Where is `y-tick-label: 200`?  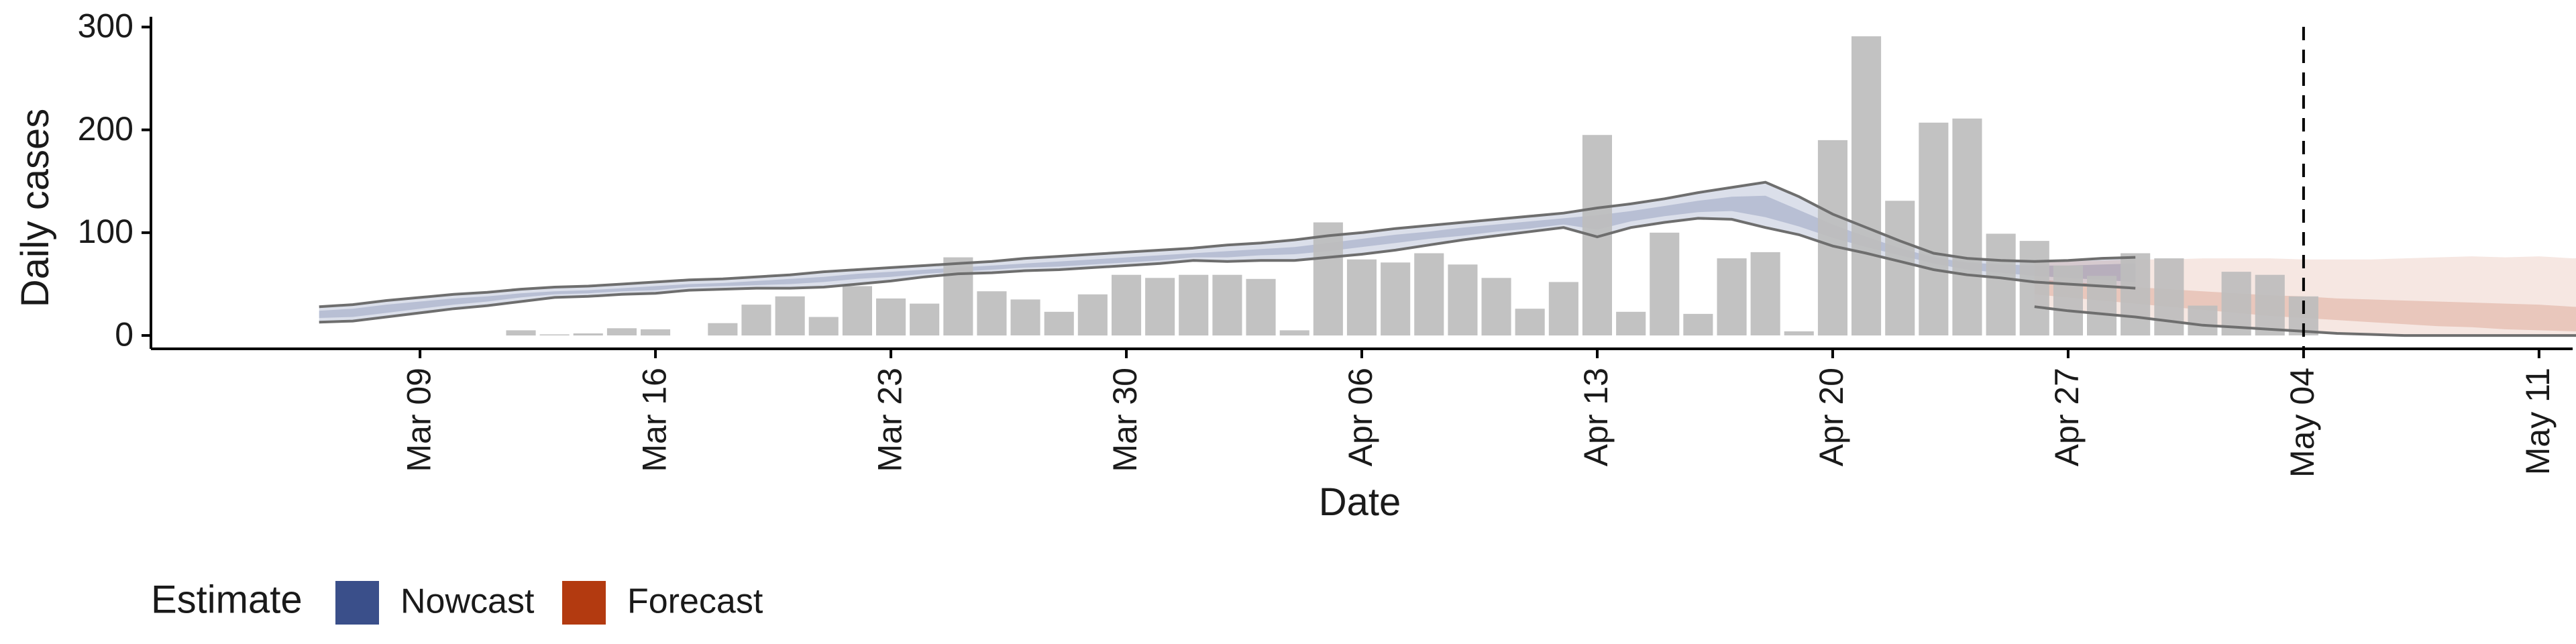
y-tick-label: 200 is located at coordinates (105, 129).